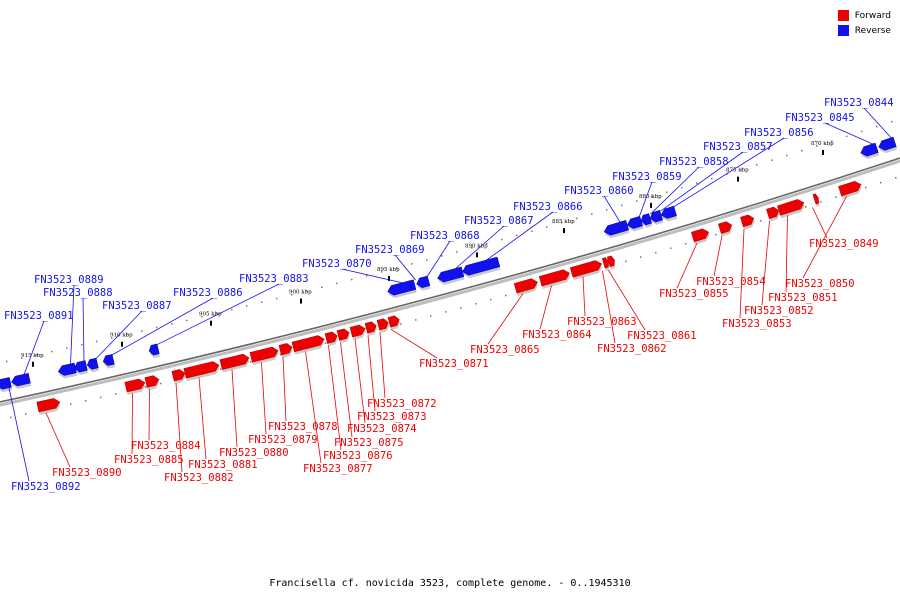  I want to click on gene-label: FN3523_0872, so click(402, 404).